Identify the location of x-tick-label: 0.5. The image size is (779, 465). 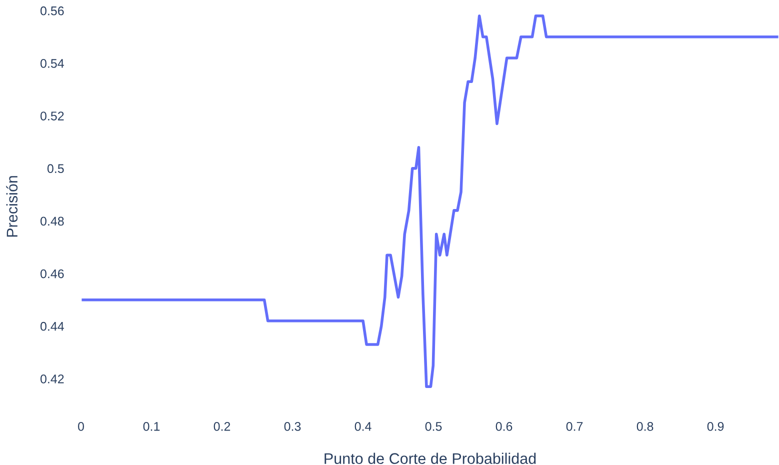
(433, 426).